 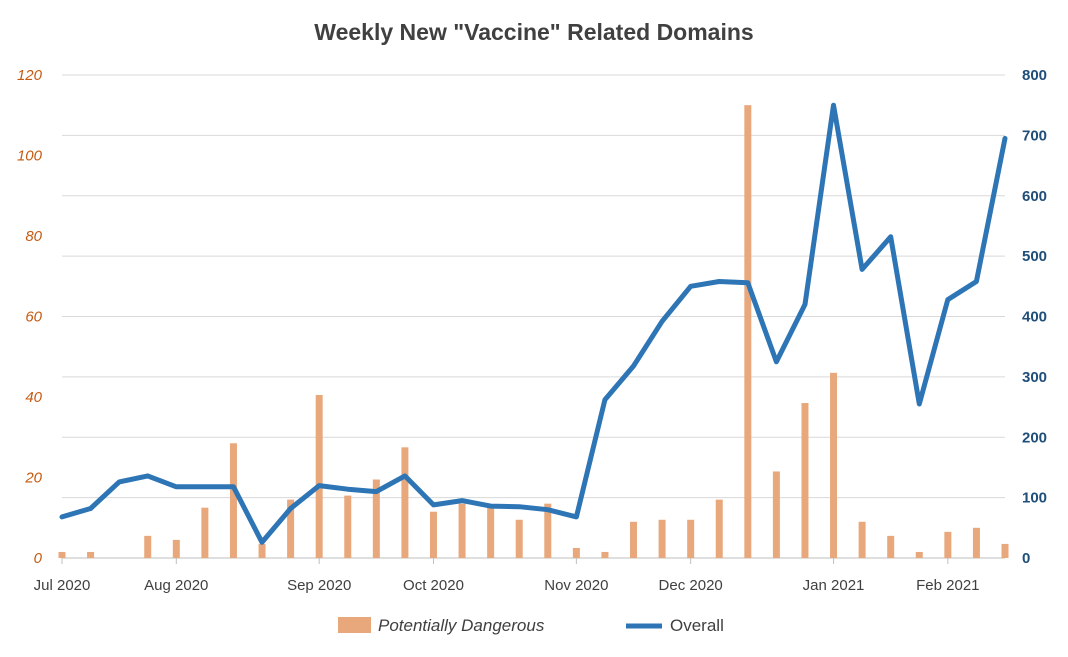 I want to click on y-left-tick-label: 80, so click(x=33, y=236).